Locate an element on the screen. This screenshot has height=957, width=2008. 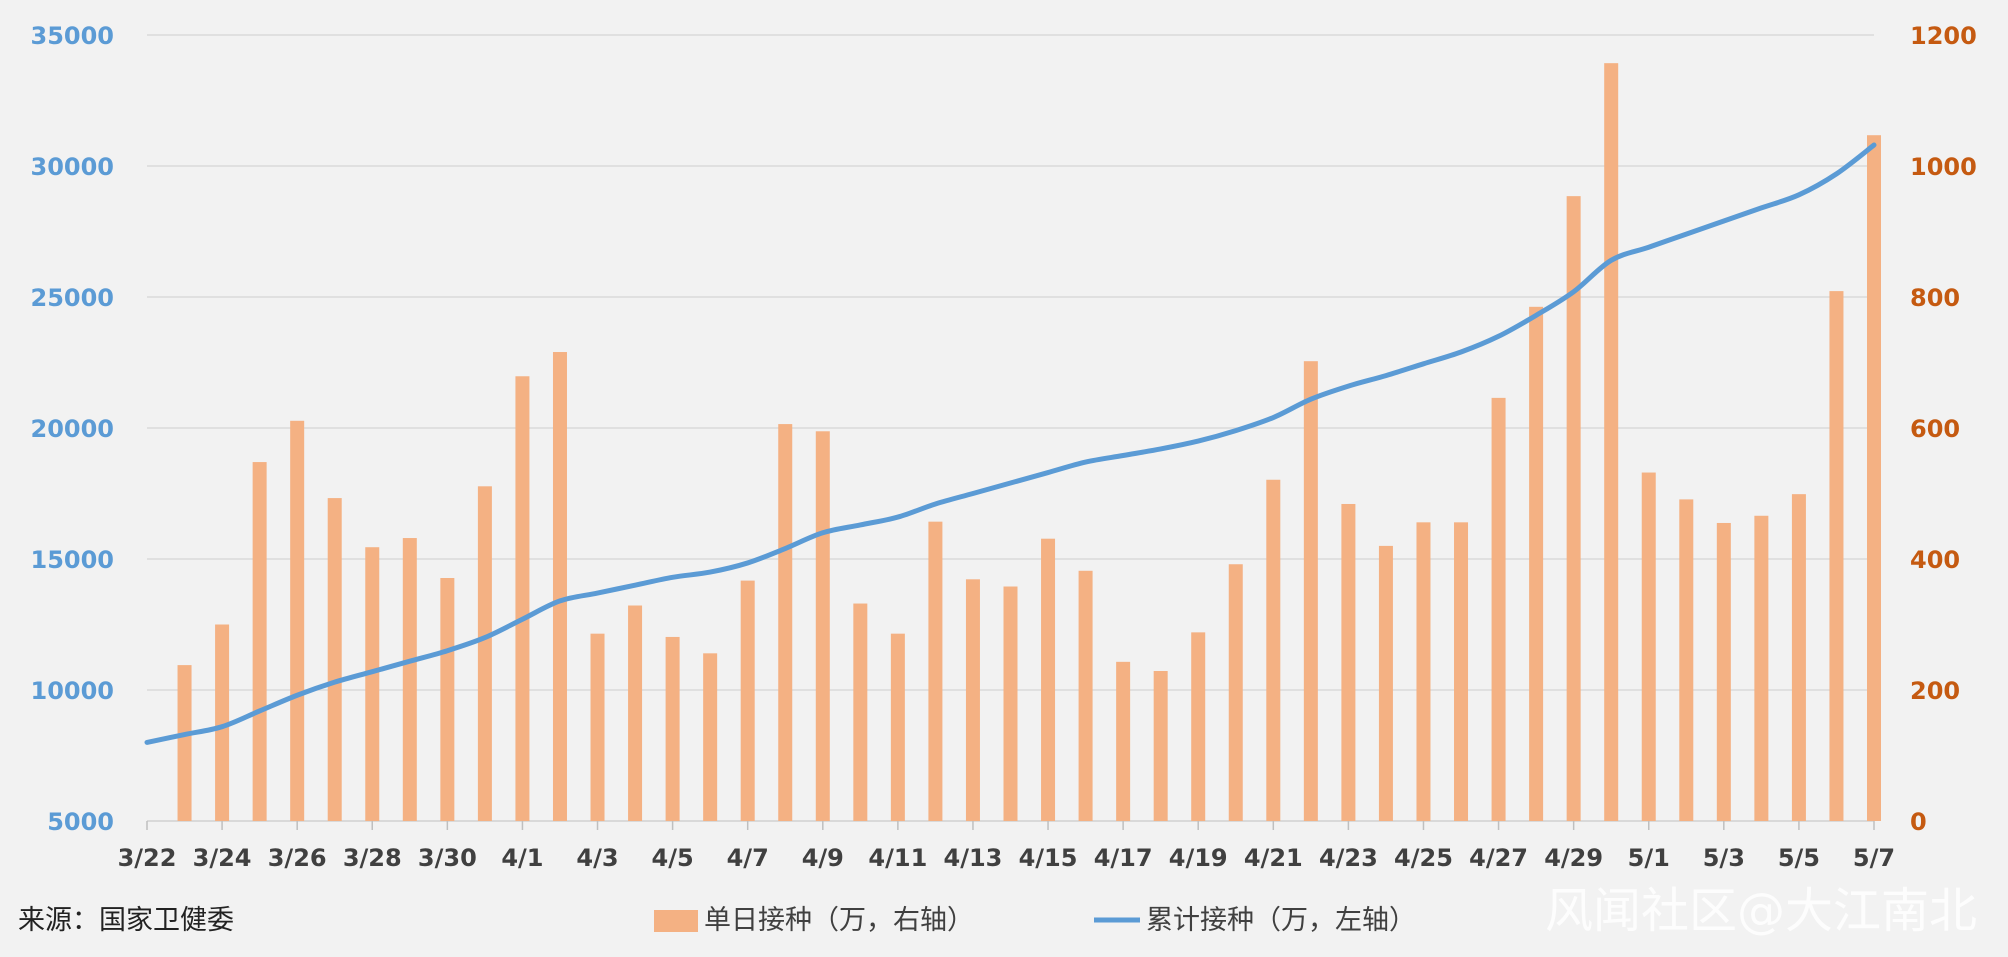
x-tick-label: 4/23 is located at coordinates (1348, 858).